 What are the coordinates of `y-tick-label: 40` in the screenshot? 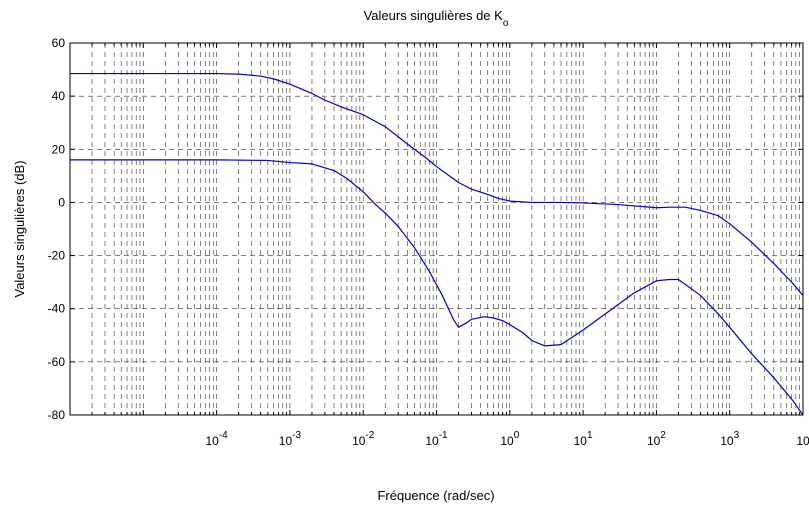 It's located at (59, 96).